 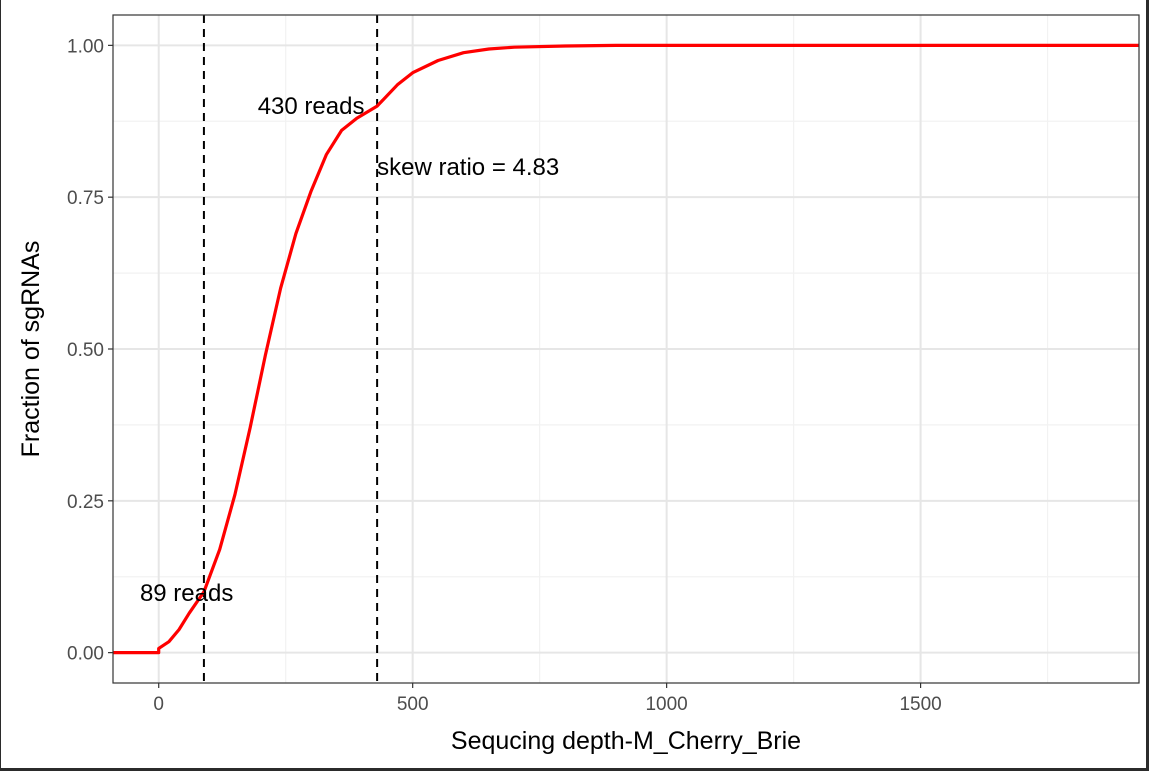 I want to click on x-axis-label: Sequcing depth-M_Cherry_Brie, so click(x=626, y=741).